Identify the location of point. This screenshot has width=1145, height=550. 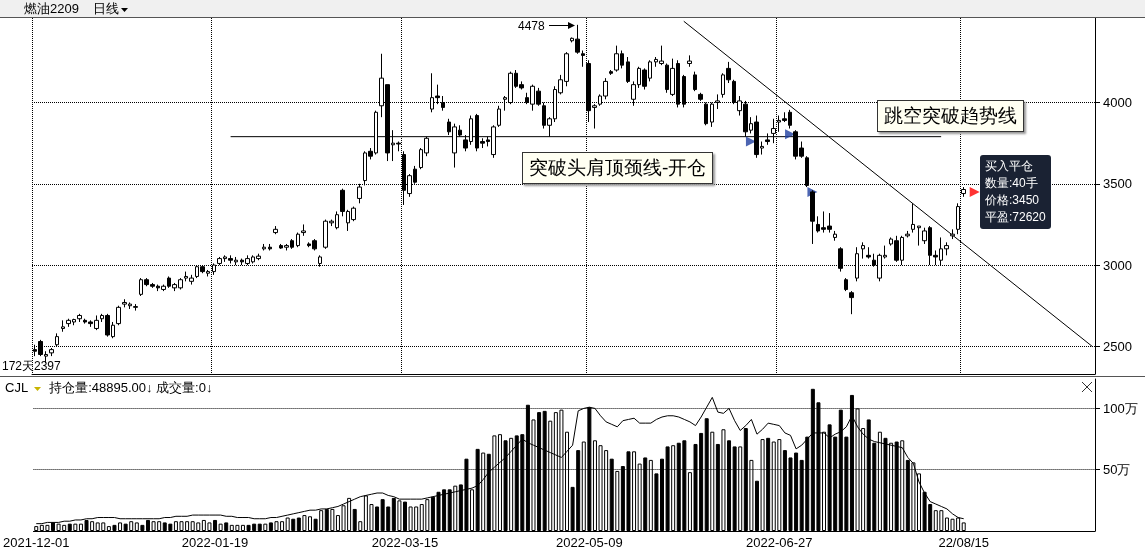
(974, 191).